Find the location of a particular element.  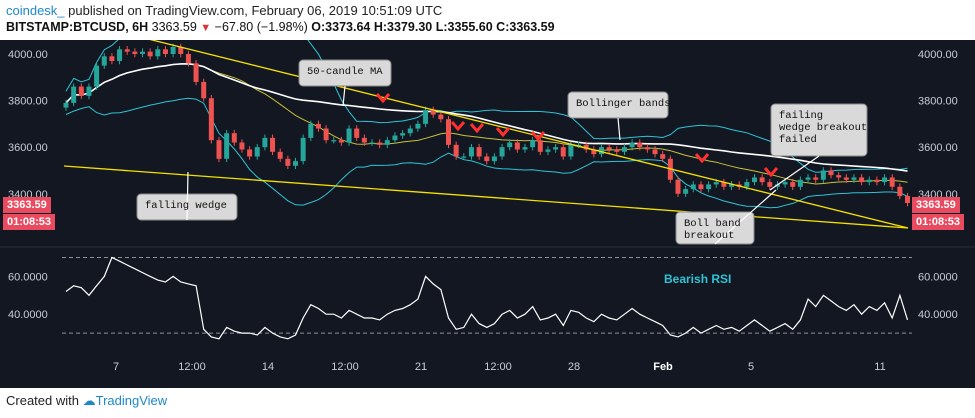

rsi-tick-left: 60.0000 is located at coordinates (28, 277).